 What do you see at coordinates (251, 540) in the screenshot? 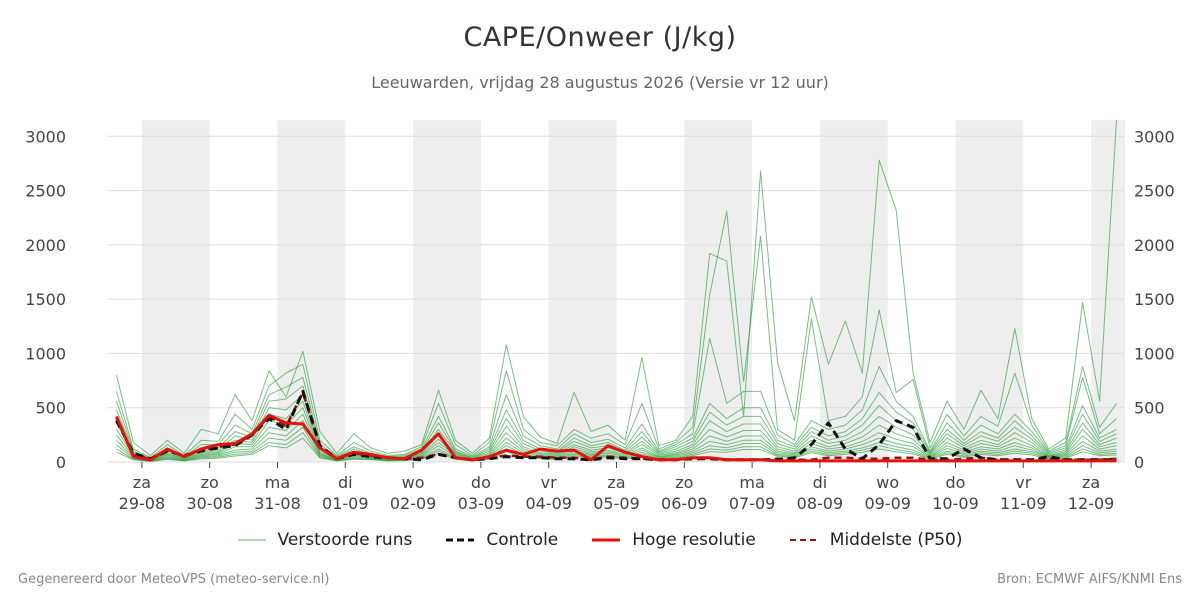
I see `legend-swatch-perturbed` at bounding box center [251, 540].